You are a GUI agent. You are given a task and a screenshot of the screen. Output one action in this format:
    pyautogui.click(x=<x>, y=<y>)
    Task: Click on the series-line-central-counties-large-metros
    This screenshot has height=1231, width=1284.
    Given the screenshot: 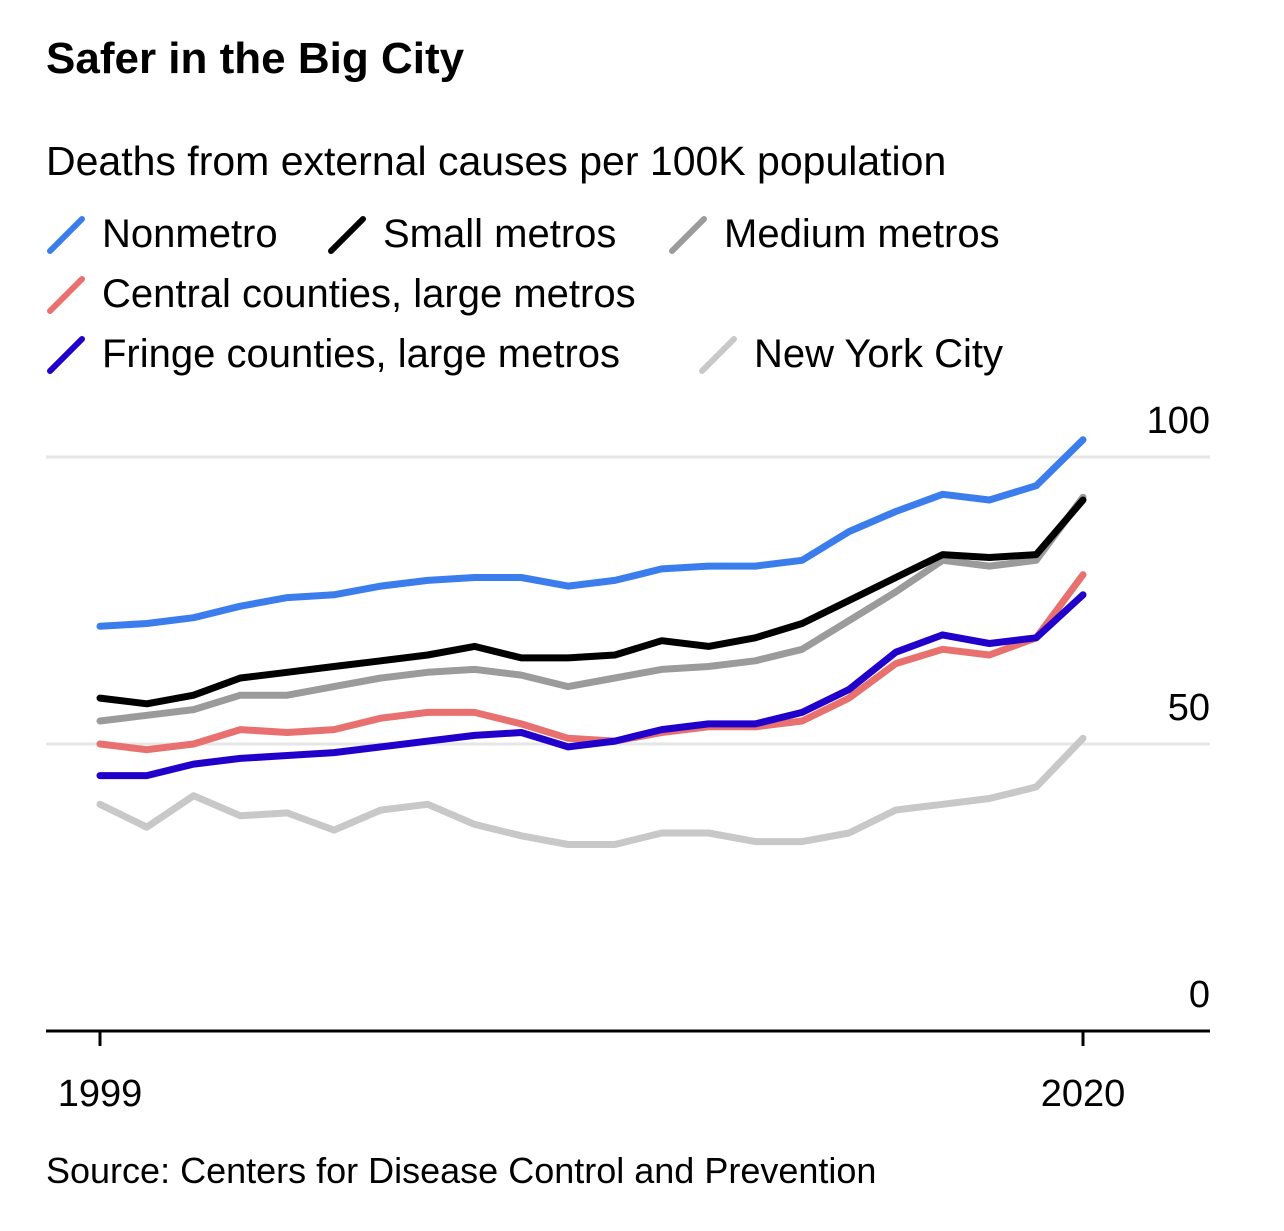 What is the action you would take?
    pyautogui.click(x=591, y=662)
    